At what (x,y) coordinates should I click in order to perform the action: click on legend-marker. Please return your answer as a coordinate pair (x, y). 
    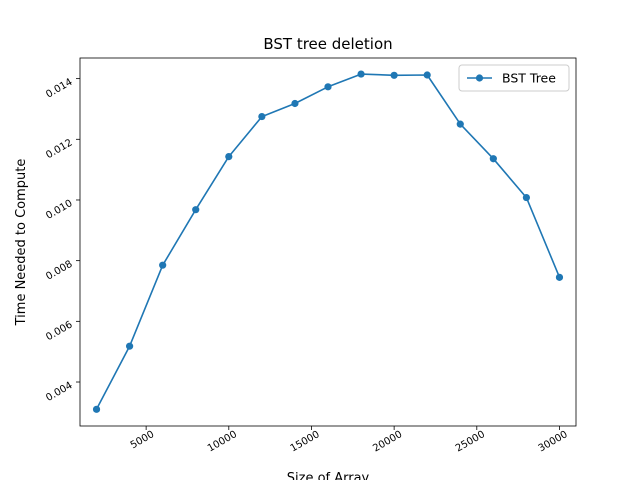
    Looking at the image, I should click on (479, 78).